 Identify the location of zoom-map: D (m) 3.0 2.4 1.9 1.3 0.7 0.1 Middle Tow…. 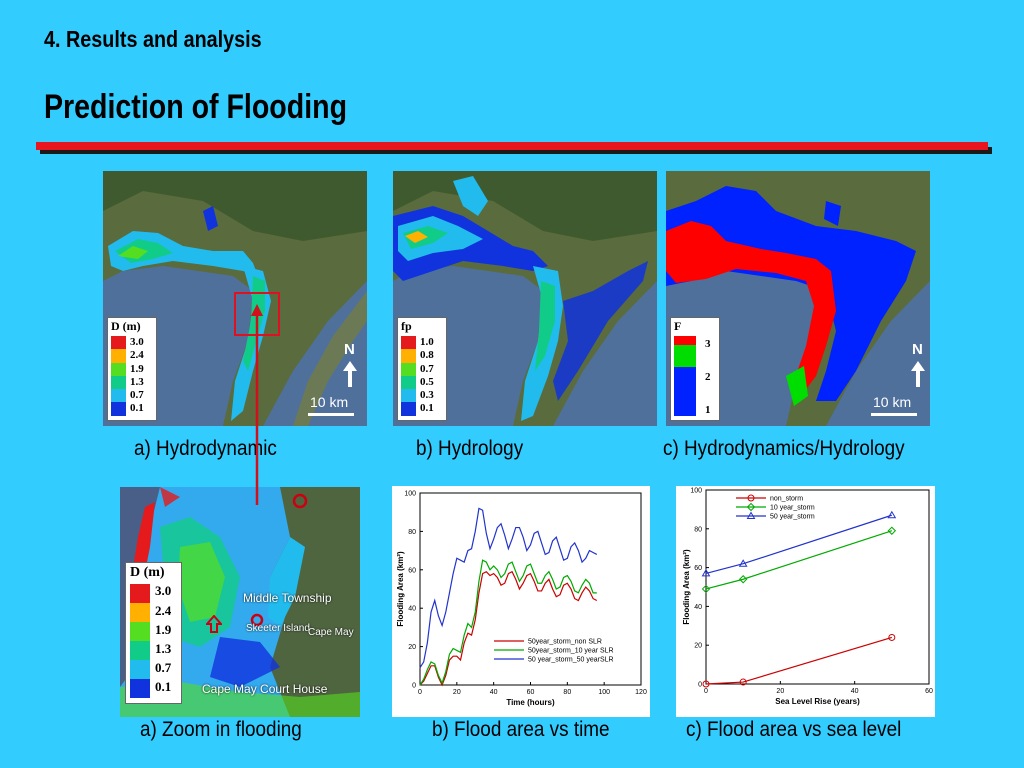
(240, 602).